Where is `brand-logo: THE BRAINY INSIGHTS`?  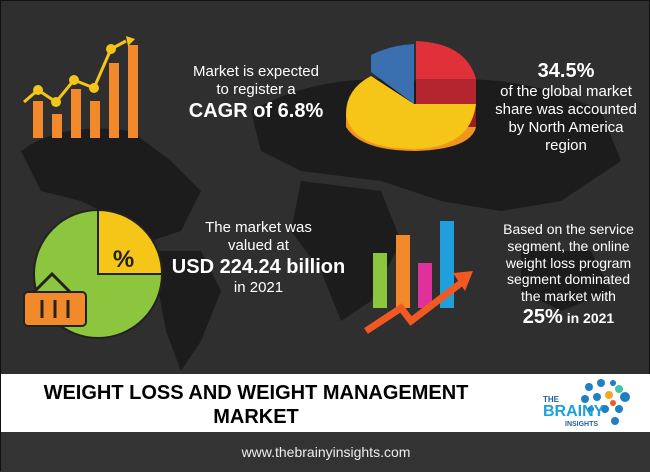 brand-logo: THE BRAINY INSIGHTS is located at coordinates (591, 404).